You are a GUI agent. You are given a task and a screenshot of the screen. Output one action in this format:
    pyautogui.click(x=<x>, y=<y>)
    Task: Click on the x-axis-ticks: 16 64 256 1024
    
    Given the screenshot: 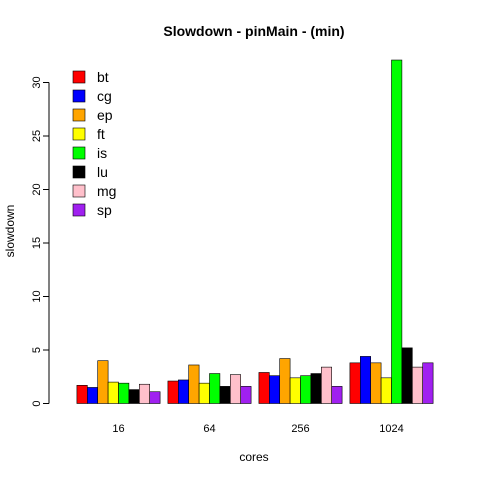 What is the action you would take?
    pyautogui.click(x=257, y=429)
    